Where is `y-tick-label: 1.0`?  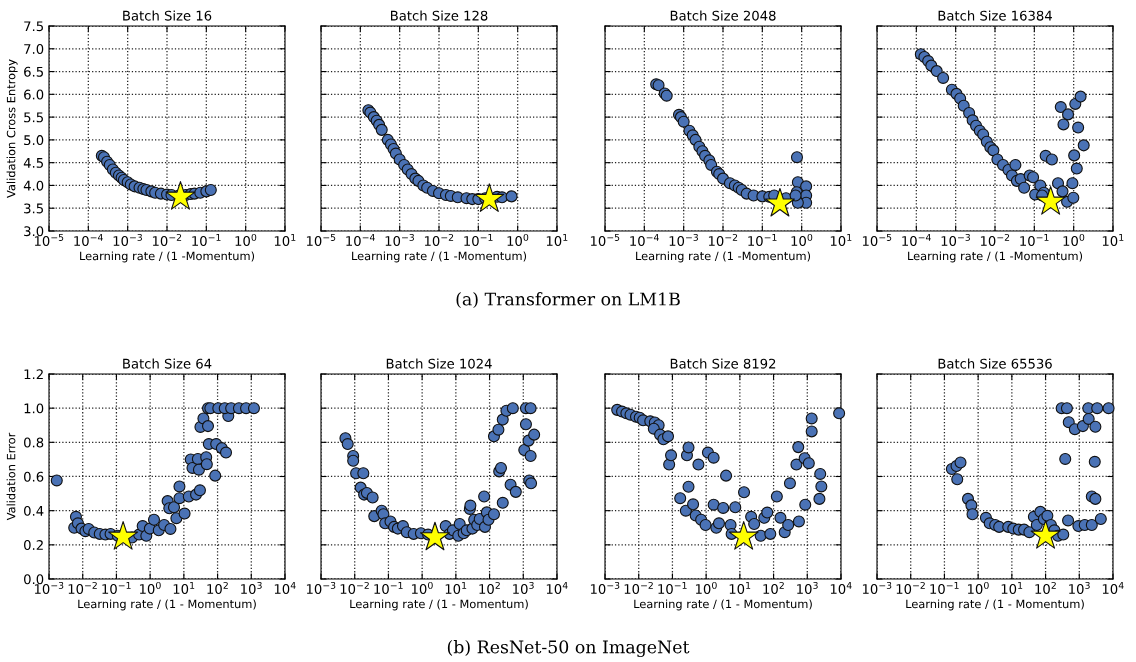
y-tick-label: 1.0 is located at coordinates (34, 408).